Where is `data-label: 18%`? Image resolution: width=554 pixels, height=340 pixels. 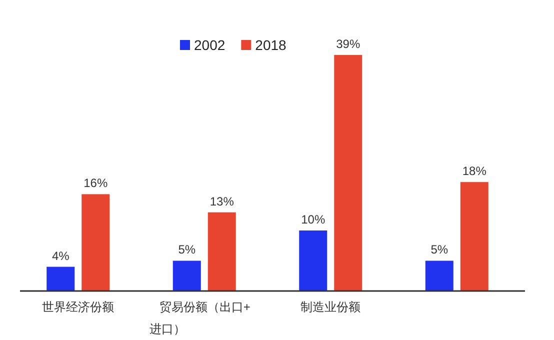 data-label: 18% is located at coordinates (474, 171).